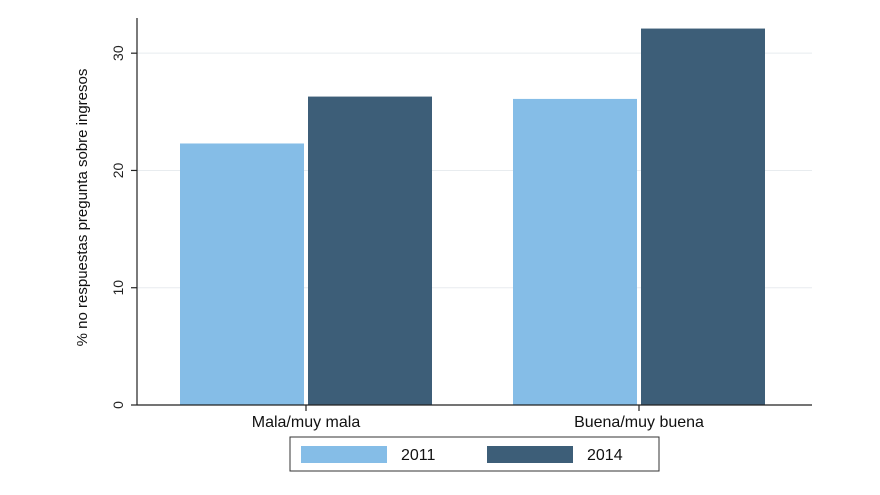  What do you see at coordinates (118, 288) in the screenshot?
I see `y-tick-label: 10` at bounding box center [118, 288].